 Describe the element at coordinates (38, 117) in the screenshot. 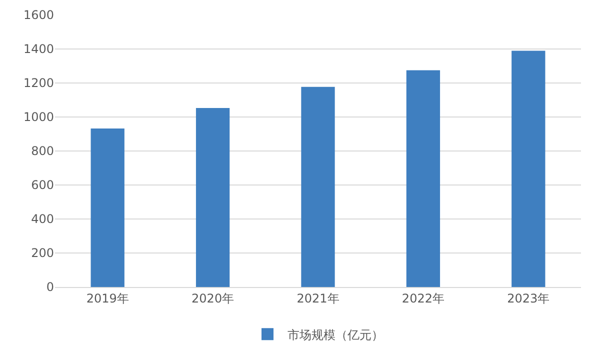

I see `y-tick-label: 1000` at that location.